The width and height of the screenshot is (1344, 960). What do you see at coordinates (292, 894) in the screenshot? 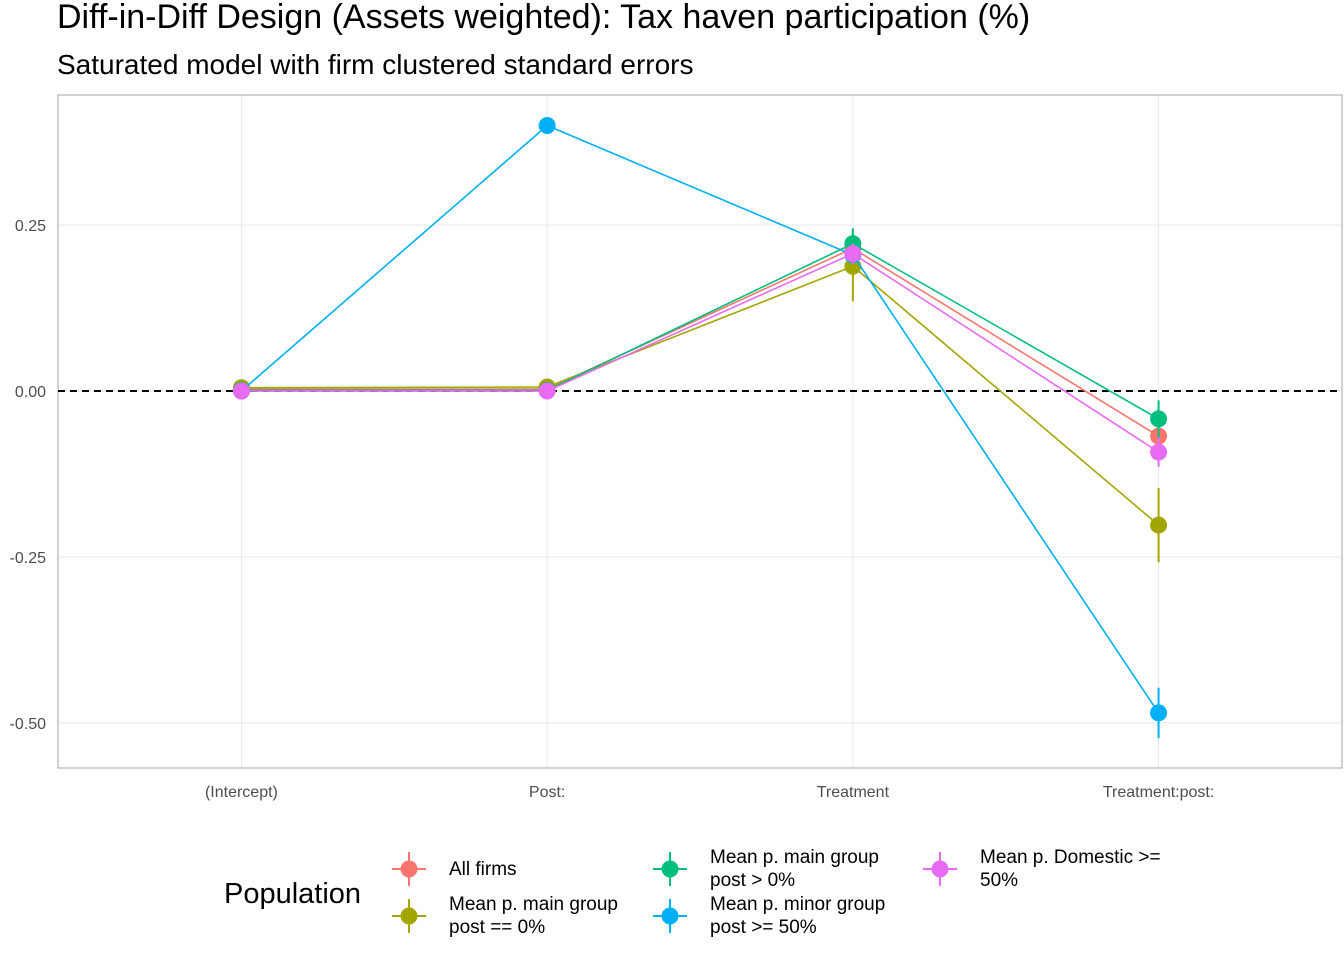
I see `legend-title: Population` at bounding box center [292, 894].